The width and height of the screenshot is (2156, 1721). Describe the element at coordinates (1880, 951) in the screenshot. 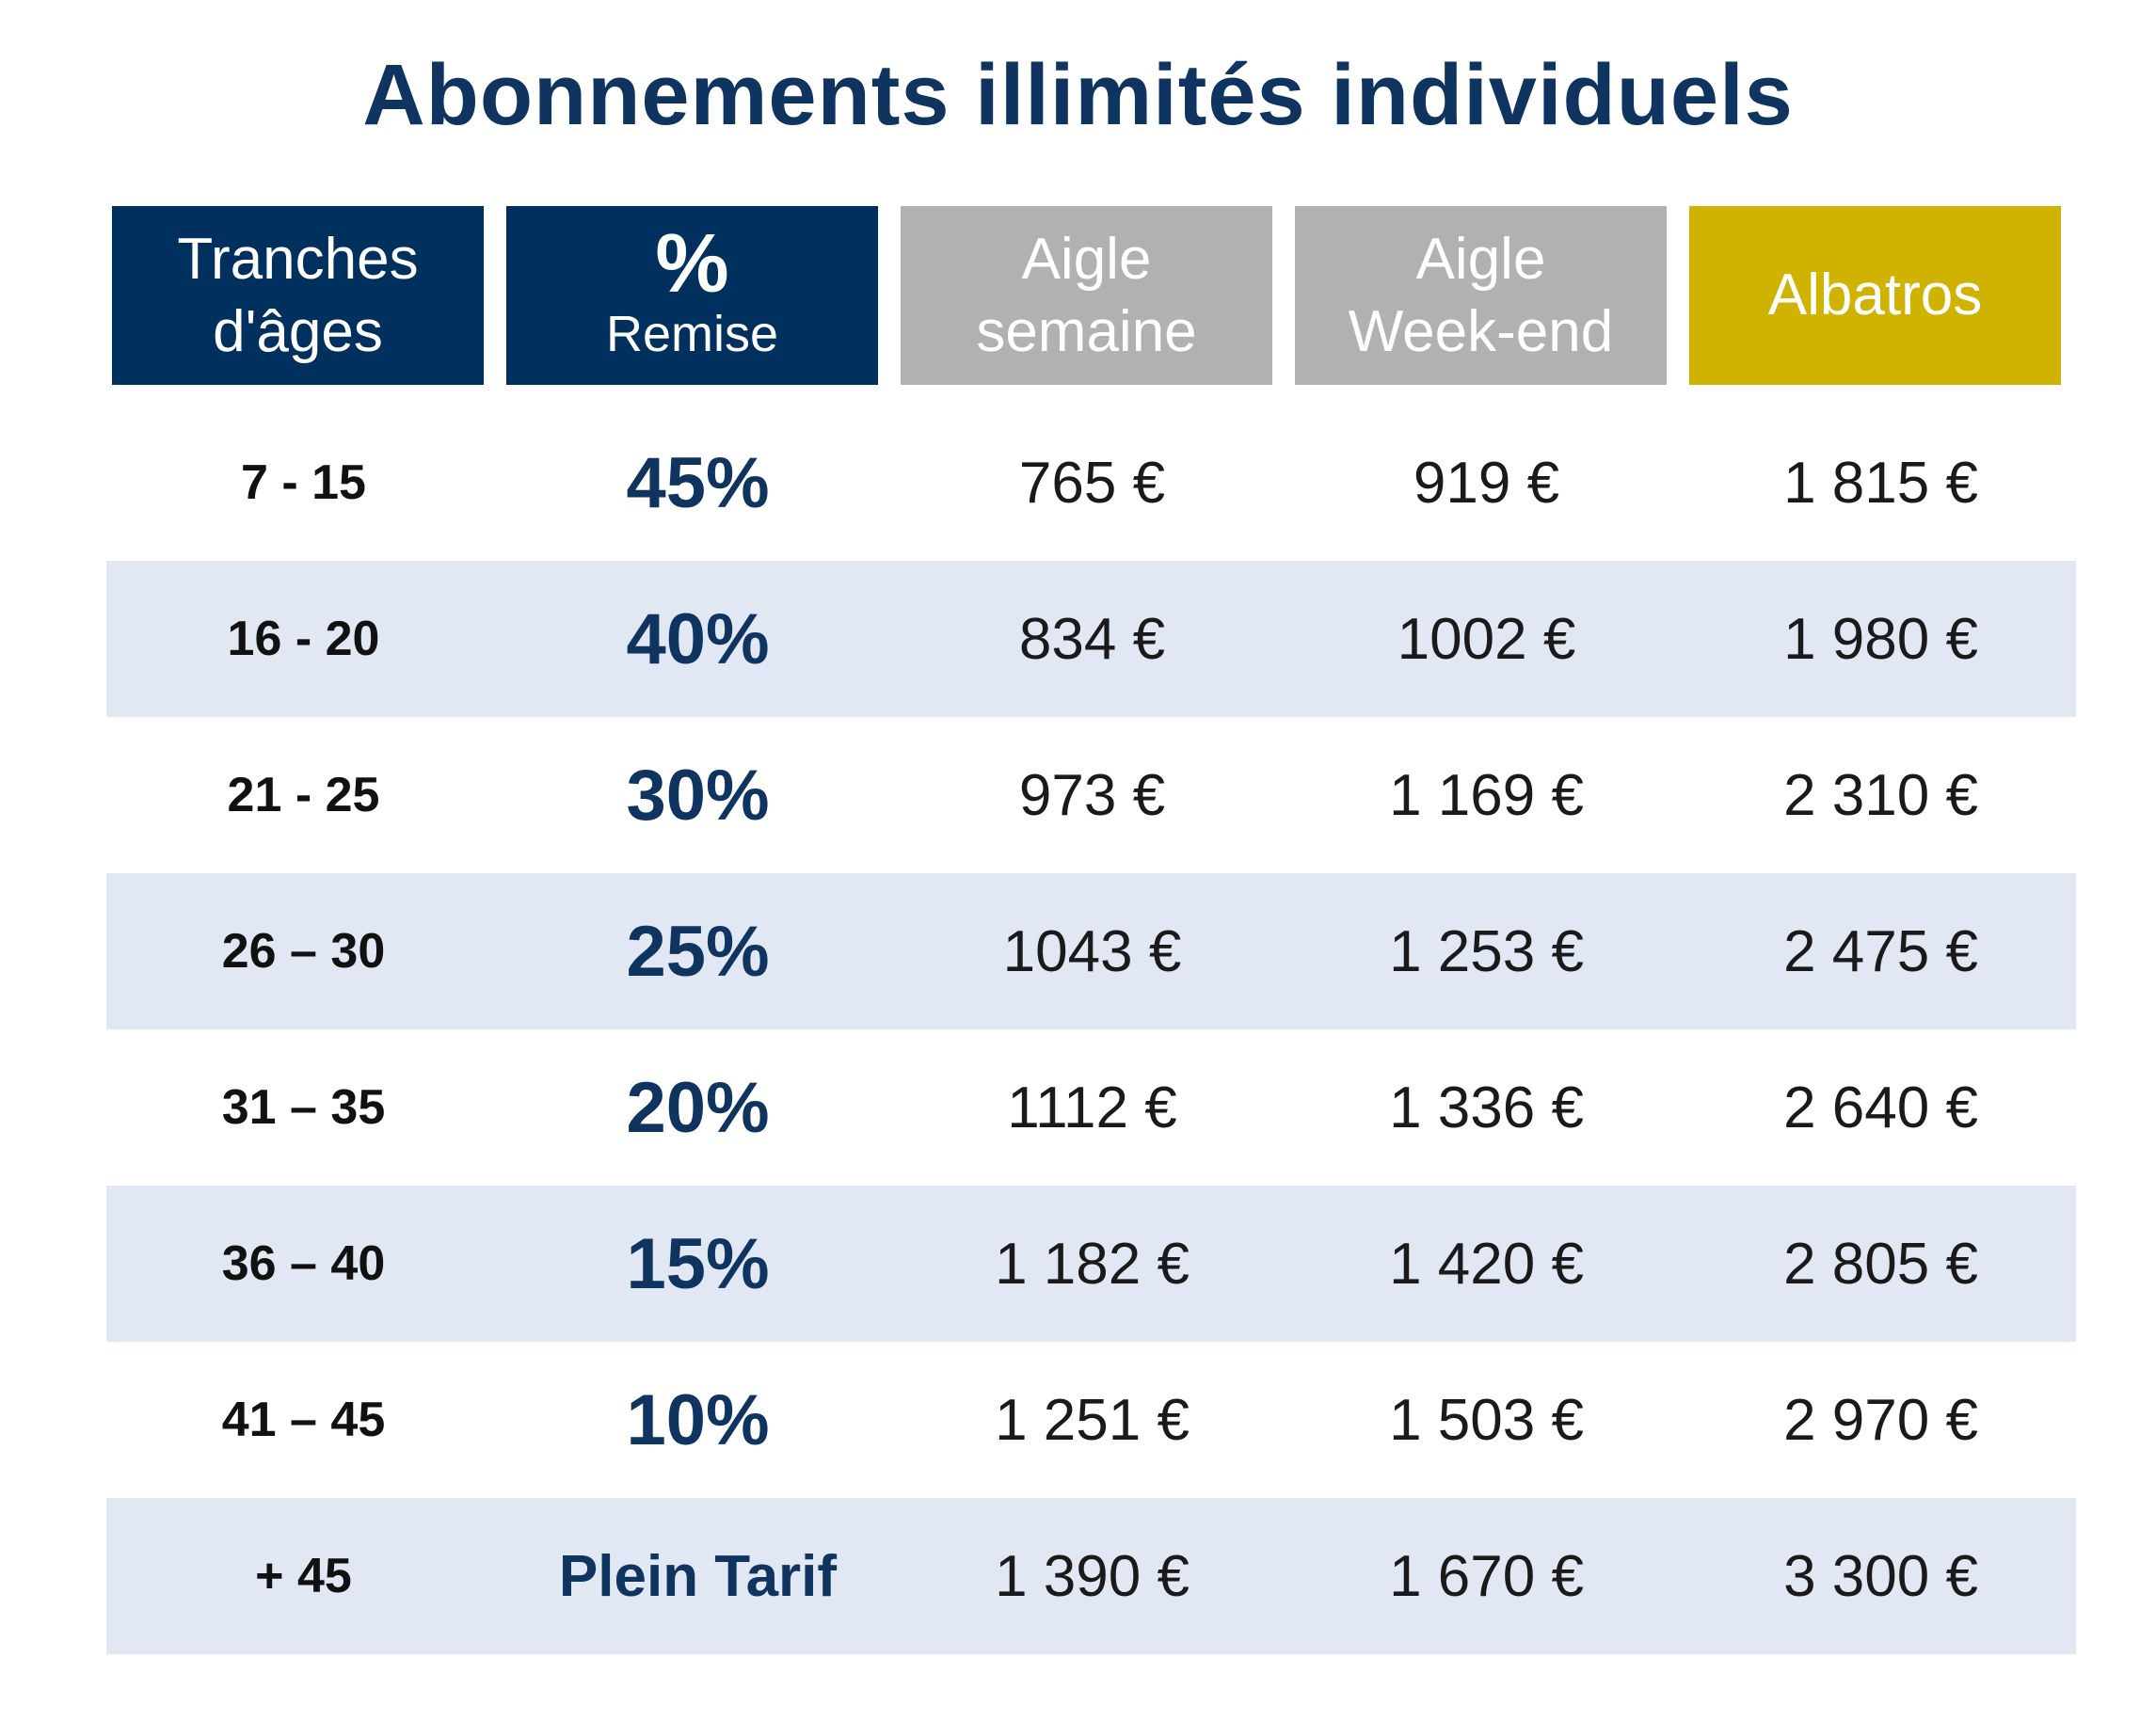

I see `albatros-price: 2 475 €` at that location.